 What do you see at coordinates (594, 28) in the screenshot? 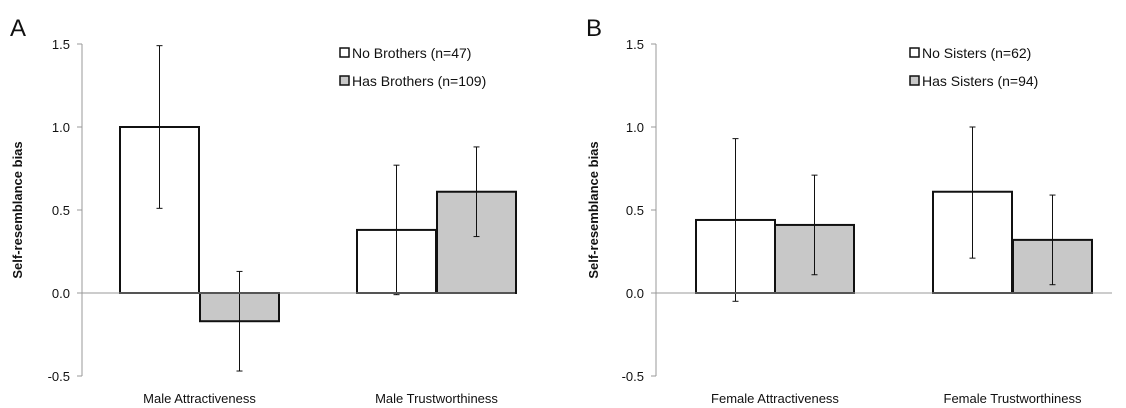
I see `panel-label: B` at bounding box center [594, 28].